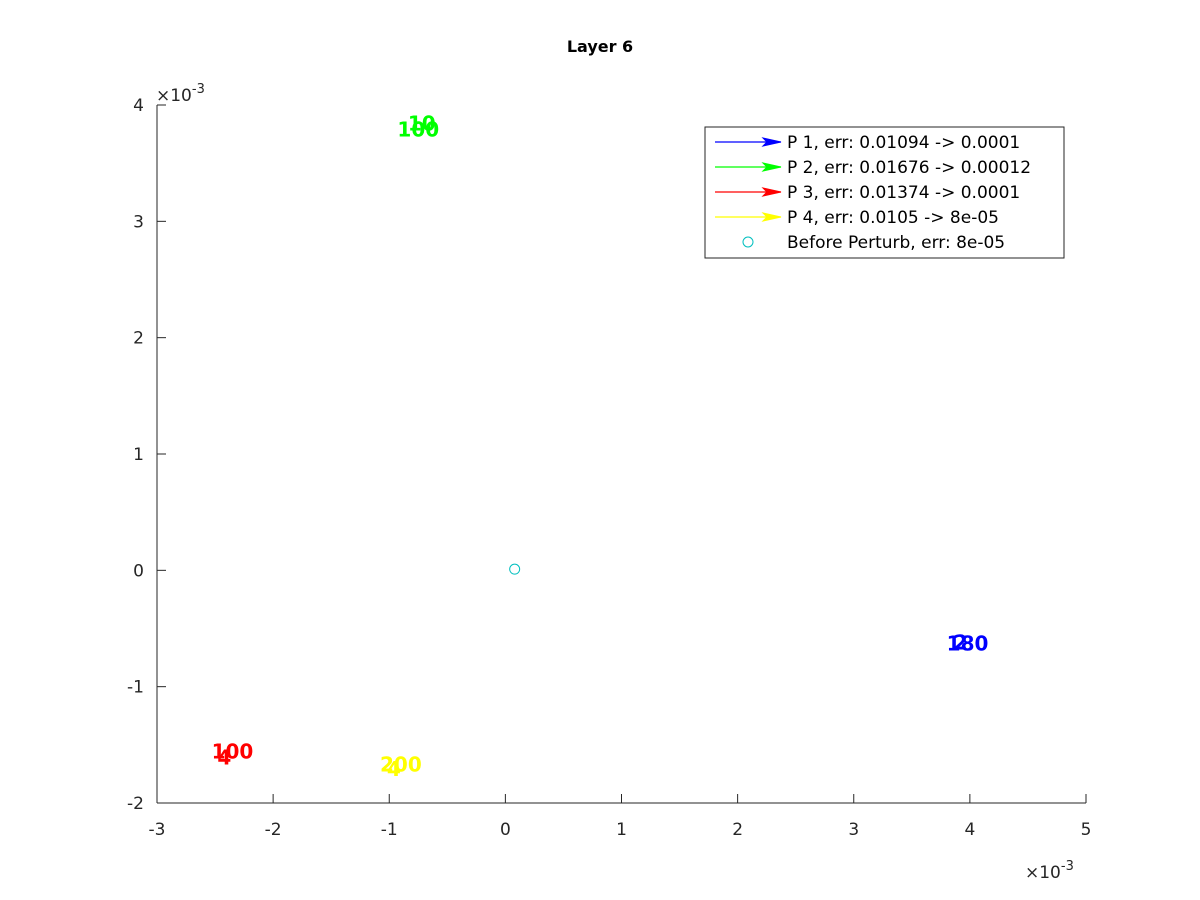 The height and width of the screenshot is (900, 1200). I want to click on x-tick-label: 1, so click(621, 830).